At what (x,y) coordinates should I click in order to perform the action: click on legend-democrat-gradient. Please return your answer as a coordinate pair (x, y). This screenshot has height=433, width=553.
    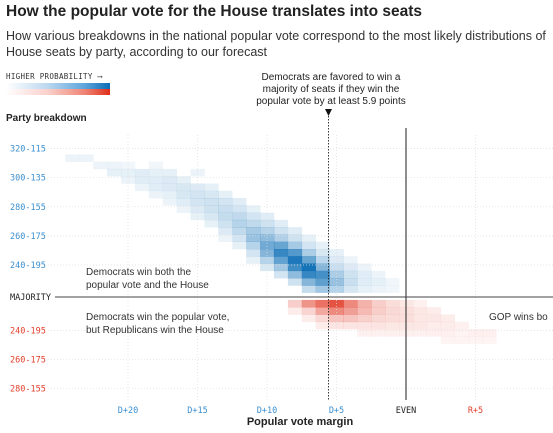
    Looking at the image, I should click on (58, 86).